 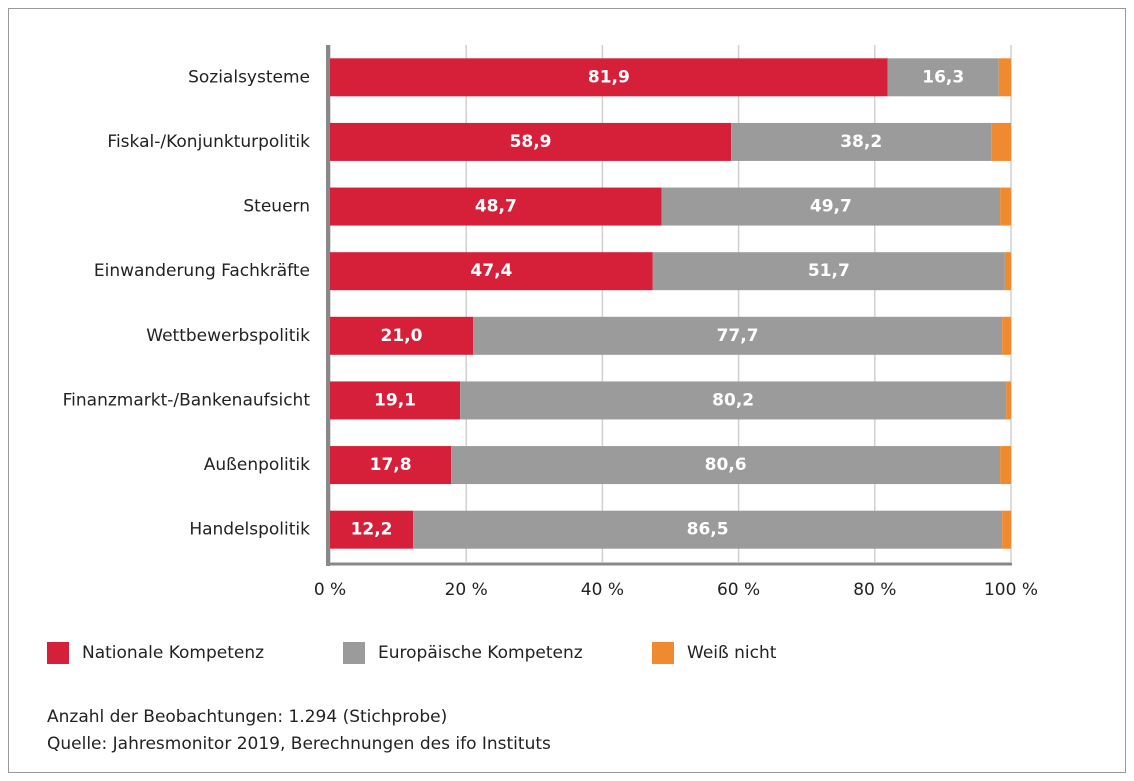 I want to click on x-tick-label: 80 %, so click(x=874, y=590).